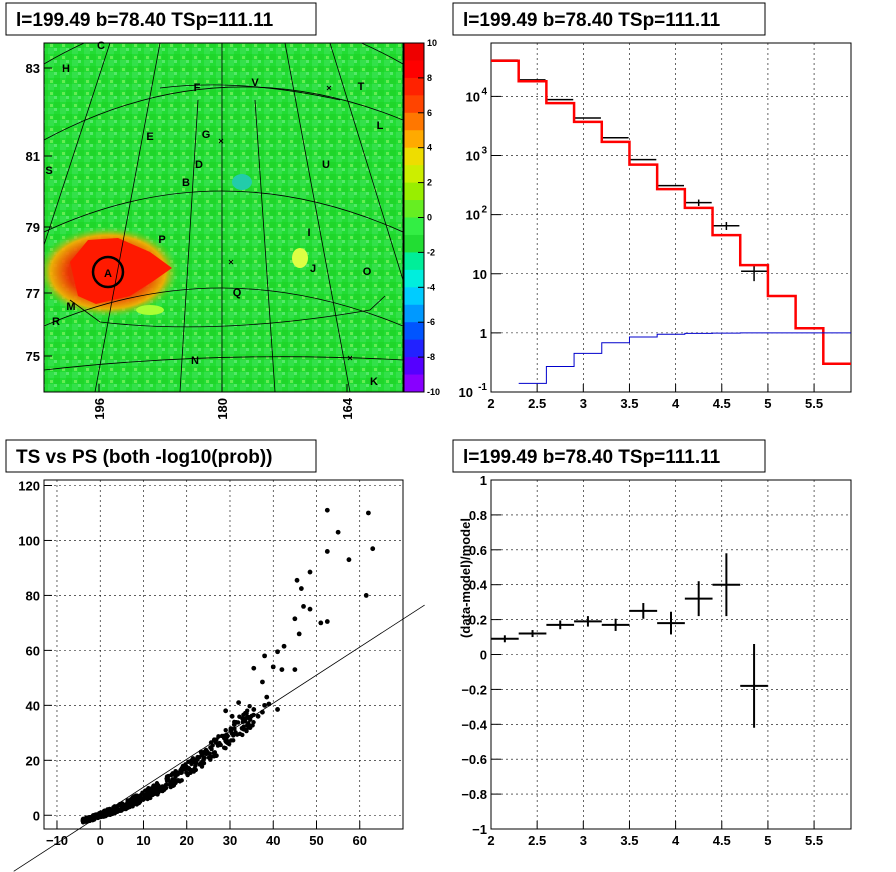 Image resolution: width=896 pixels, height=872 pixels. What do you see at coordinates (33, 760) in the screenshot?
I see `scatter-y-tick-label: 20` at bounding box center [33, 760].